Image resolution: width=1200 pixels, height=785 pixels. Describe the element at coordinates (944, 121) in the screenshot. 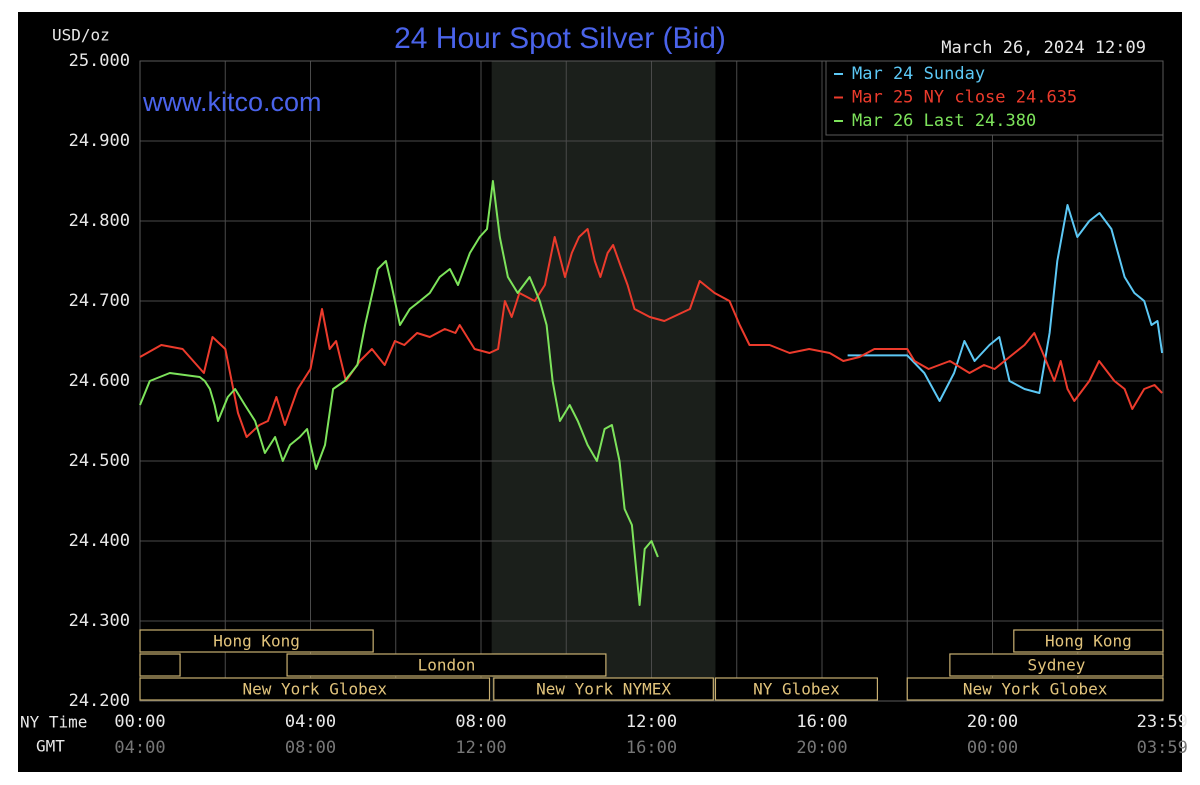

I see `legend-label: Mar 26 Last 24.380` at that location.